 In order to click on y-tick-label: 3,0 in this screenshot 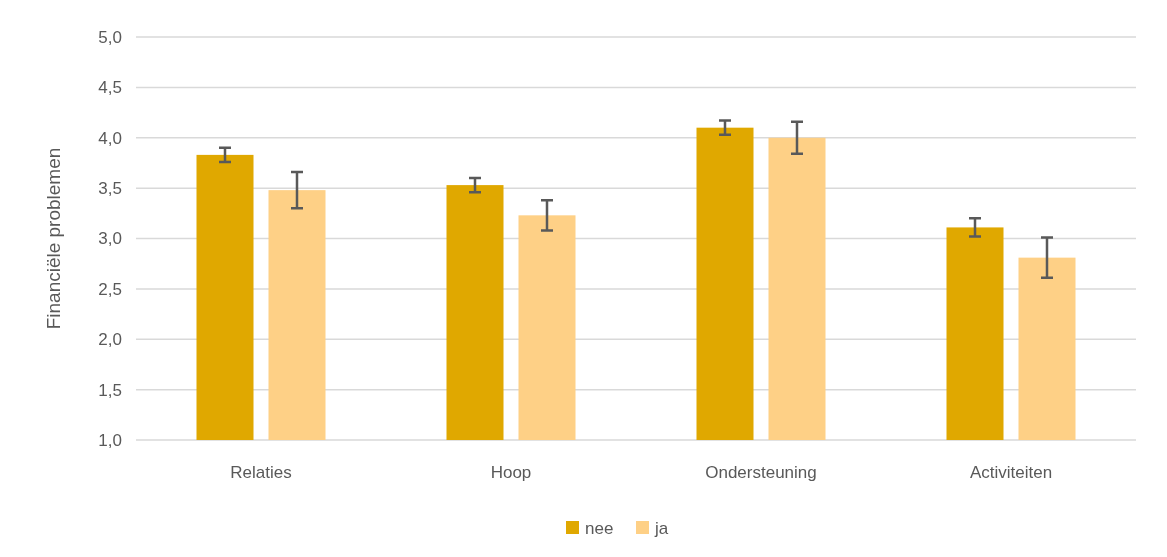, I will do `click(110, 239)`.